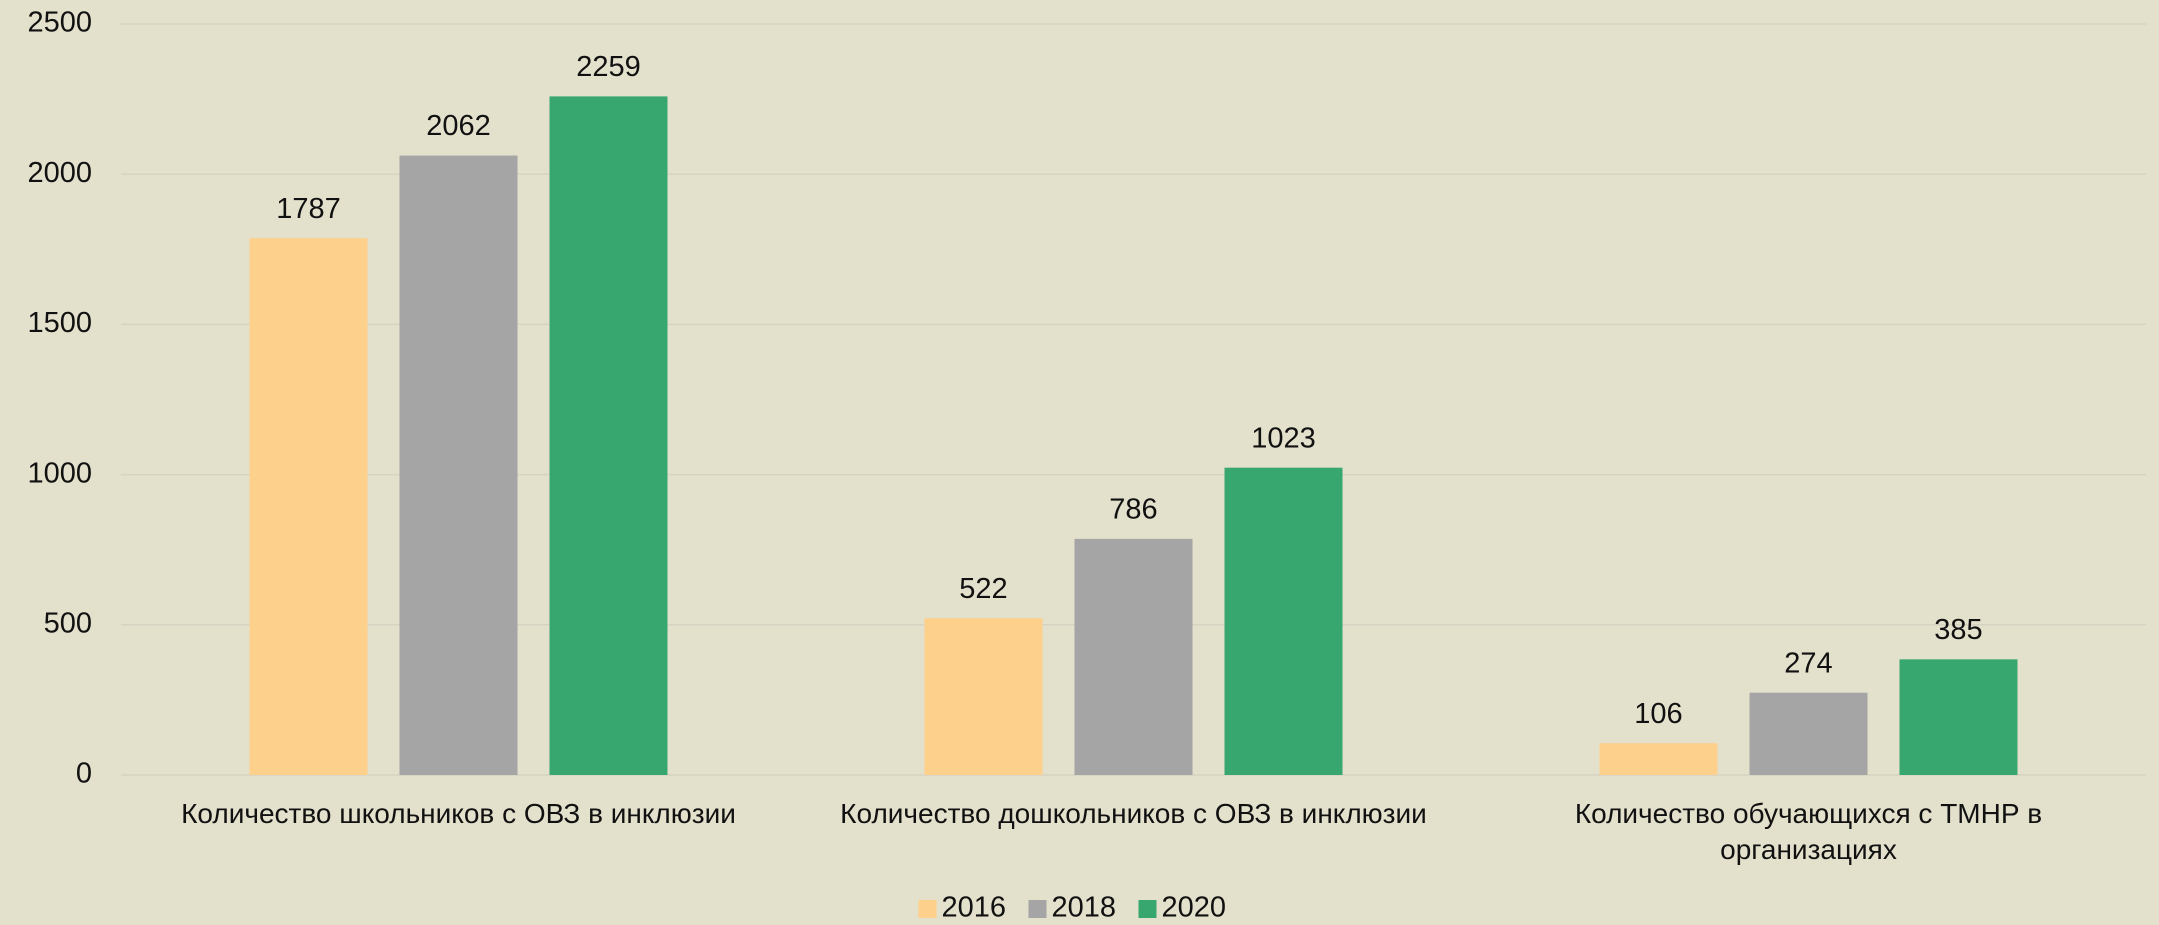 Image resolution: width=2159 pixels, height=925 pixels. Describe the element at coordinates (1194, 908) in the screenshot. I see `legend-label: 2020` at that location.